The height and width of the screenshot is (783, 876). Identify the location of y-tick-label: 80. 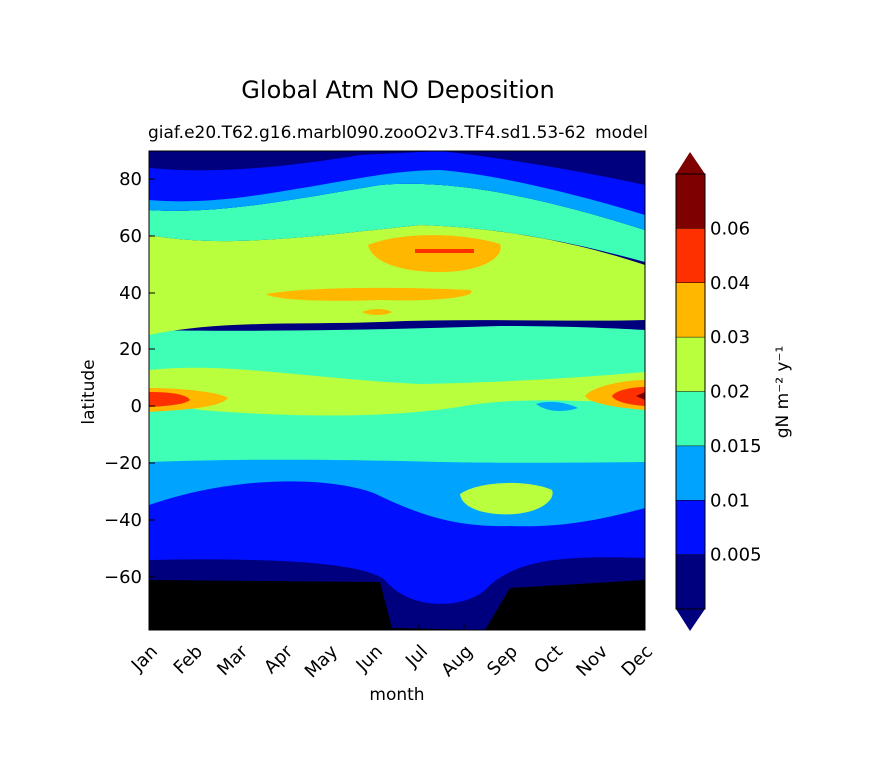
(130, 179).